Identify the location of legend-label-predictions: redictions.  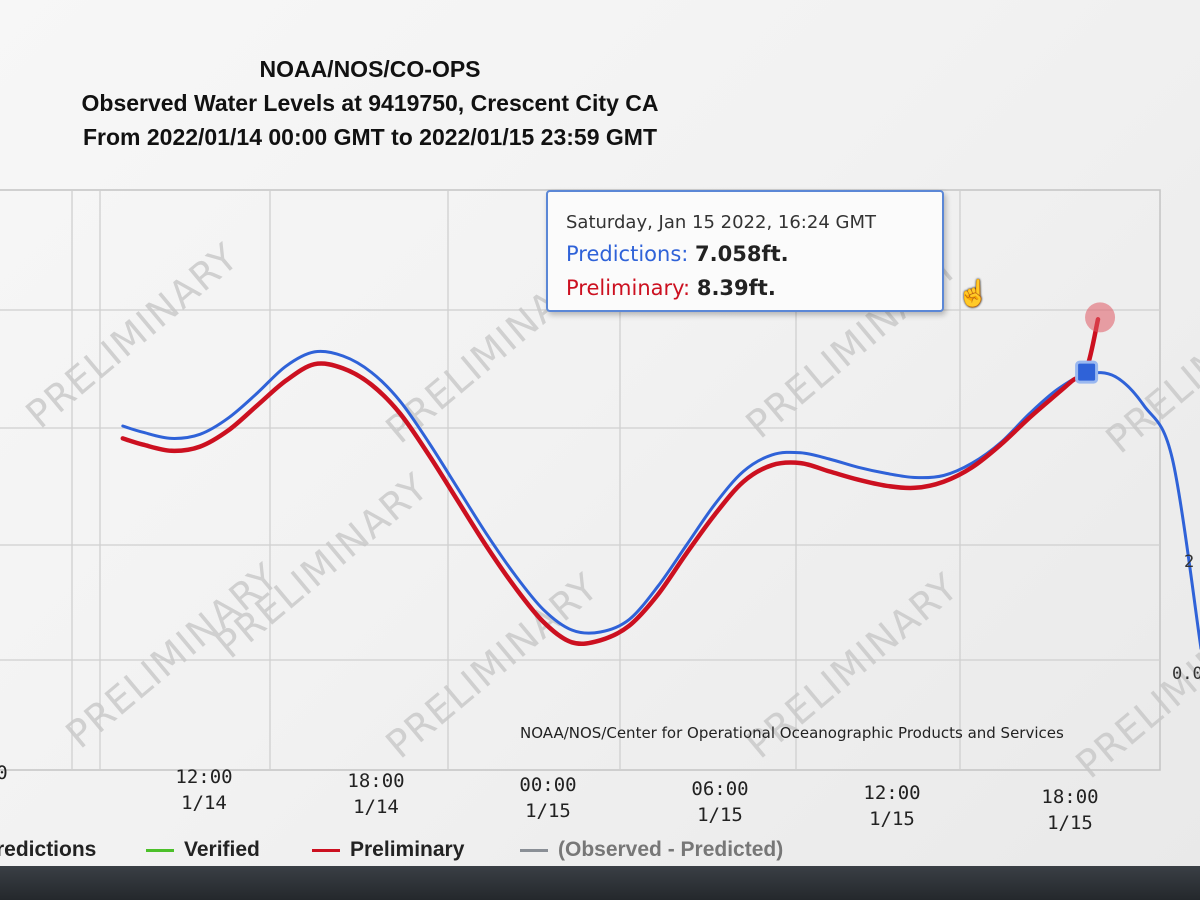
(48, 849).